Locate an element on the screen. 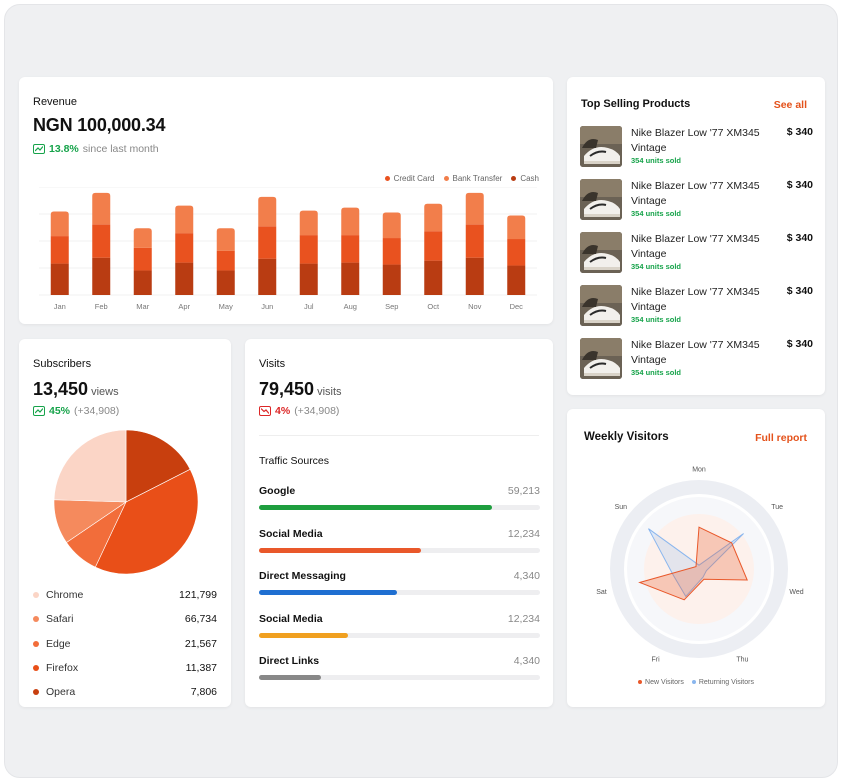  weekly-visitors-radar-chart: Mon Tue Wed Thu Fri Sat Sun is located at coordinates (699, 565).